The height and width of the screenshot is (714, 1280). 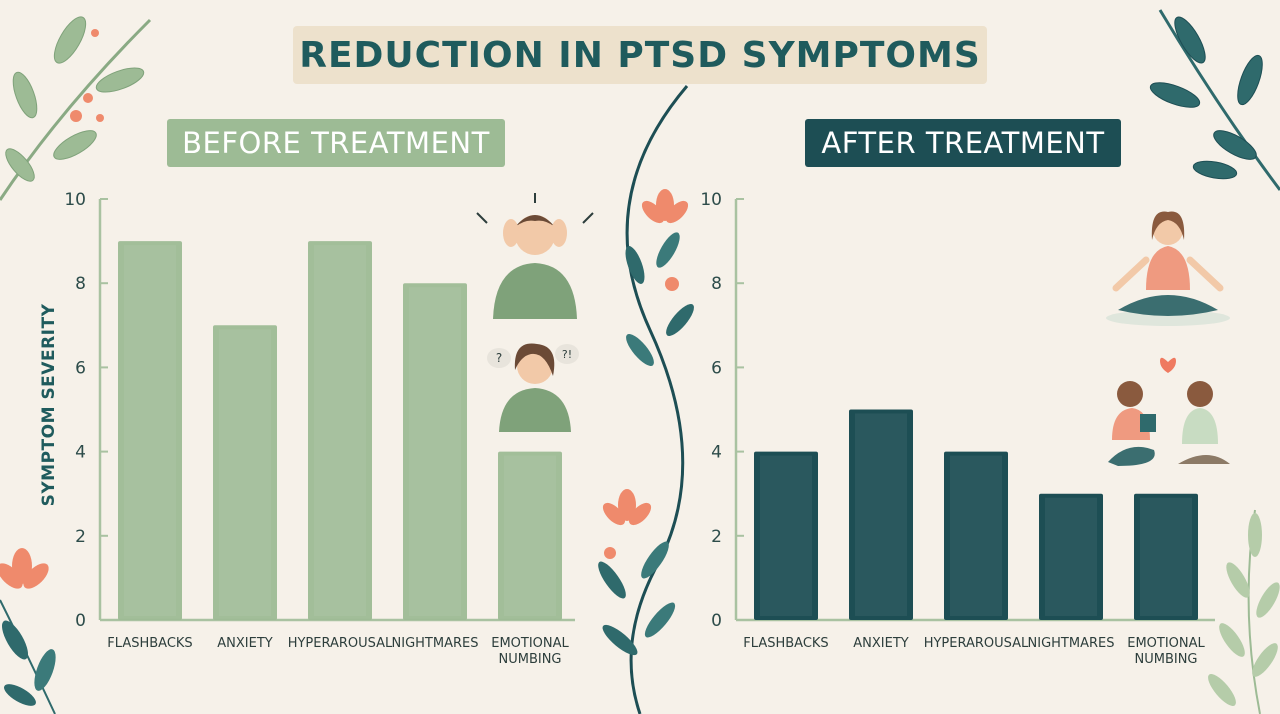 I want to click on after-category-label: NIGHTMARES, so click(x=1071, y=643).